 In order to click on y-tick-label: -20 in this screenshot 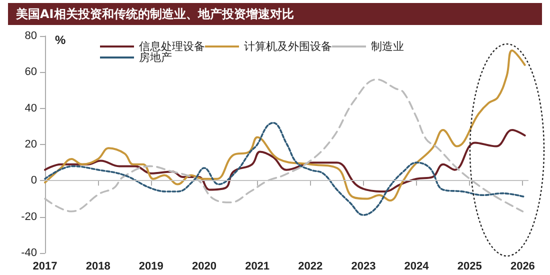, I will do `click(29, 216)`.